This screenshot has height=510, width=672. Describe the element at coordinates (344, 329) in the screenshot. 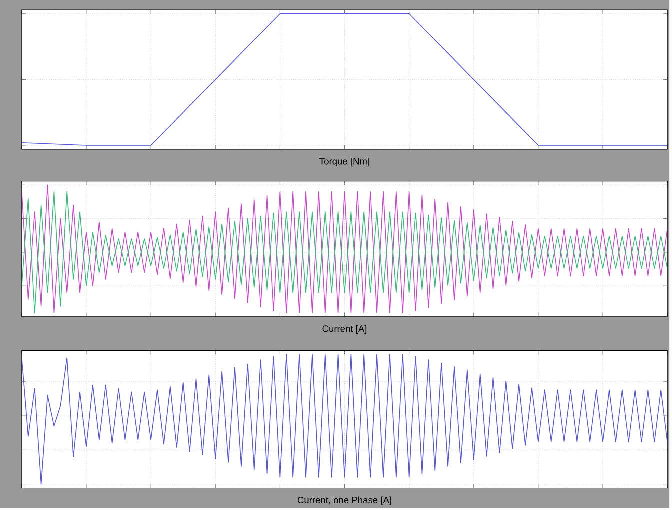

I see `x-axis-title: Current [A]` at that location.